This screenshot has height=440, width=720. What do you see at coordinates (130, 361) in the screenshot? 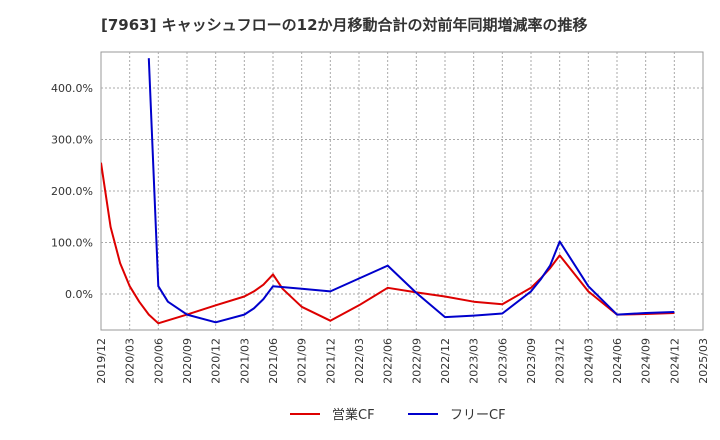
I see `x-tick-label: 2020/03` at bounding box center [130, 361].